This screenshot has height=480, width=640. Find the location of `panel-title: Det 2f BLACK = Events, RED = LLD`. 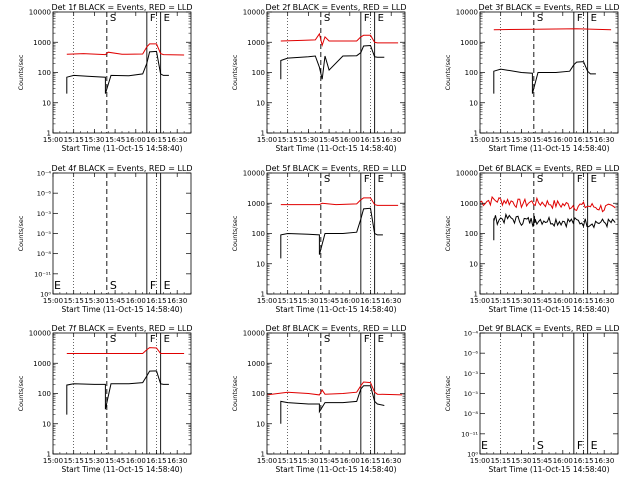

panel-title: Det 2f BLACK = Events, RED = LLD is located at coordinates (335, 7).